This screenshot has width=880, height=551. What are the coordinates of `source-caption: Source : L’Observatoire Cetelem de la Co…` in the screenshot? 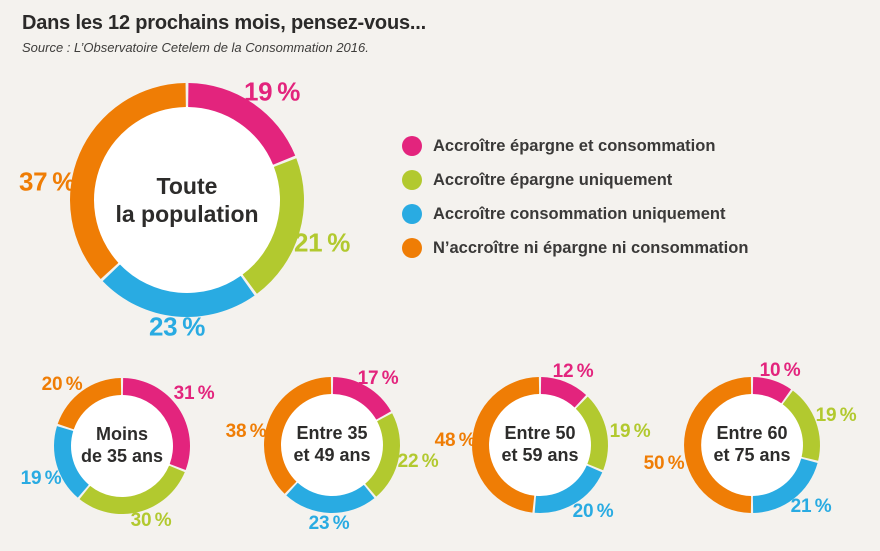 It's located at (195, 47).